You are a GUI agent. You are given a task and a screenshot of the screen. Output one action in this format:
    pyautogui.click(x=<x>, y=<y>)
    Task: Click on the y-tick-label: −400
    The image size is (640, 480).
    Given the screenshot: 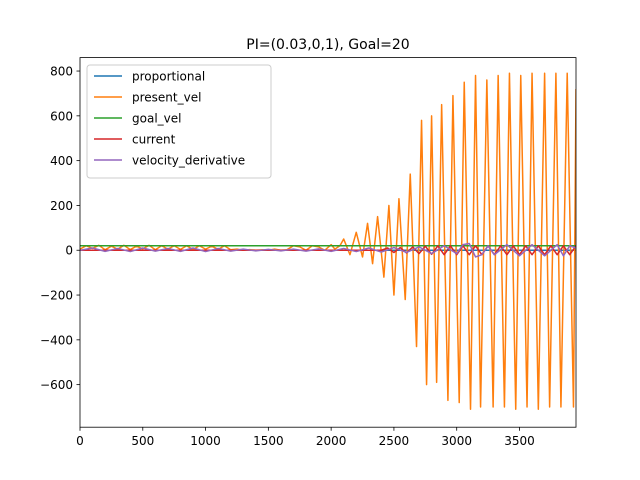 What is the action you would take?
    pyautogui.click(x=56, y=340)
    